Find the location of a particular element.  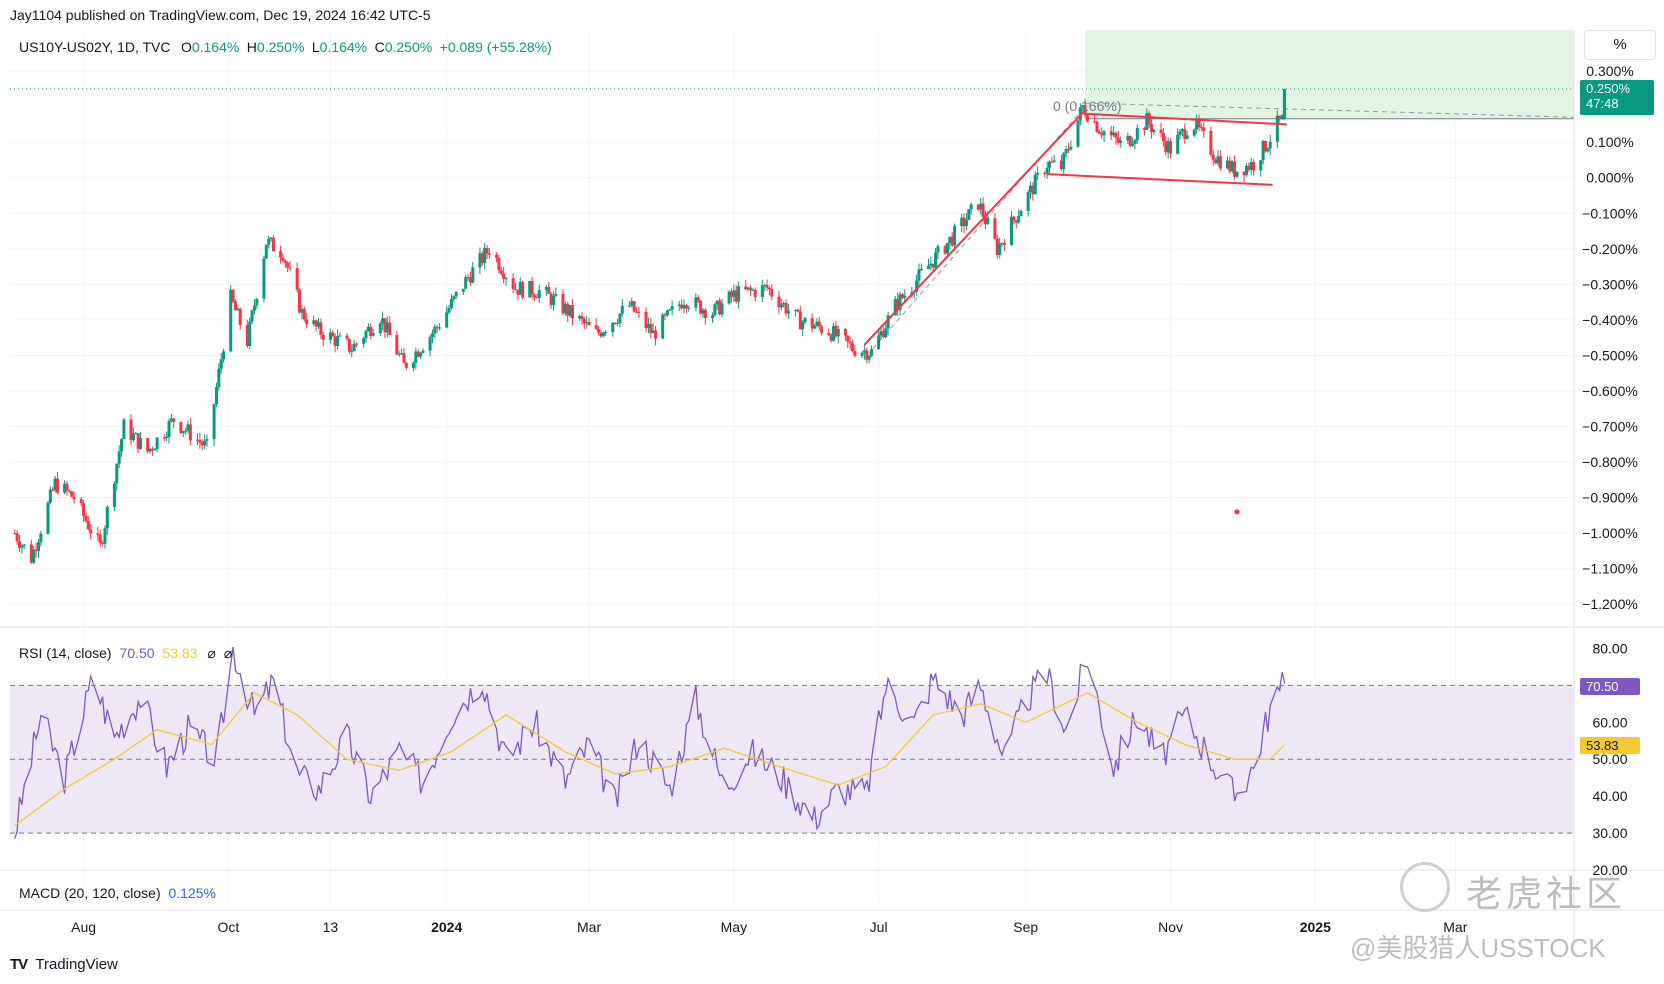

fib-label: 0 (0.166%) is located at coordinates (1087, 106).